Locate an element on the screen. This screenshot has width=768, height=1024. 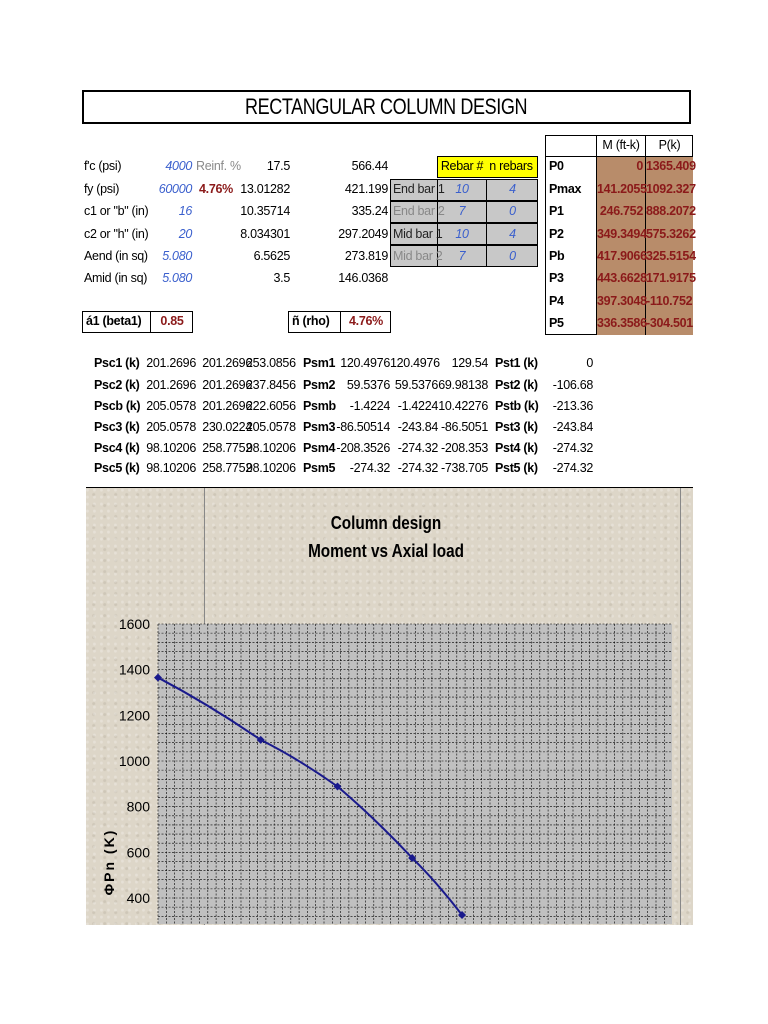
beta1-value: 0.85 is located at coordinates (172, 321).